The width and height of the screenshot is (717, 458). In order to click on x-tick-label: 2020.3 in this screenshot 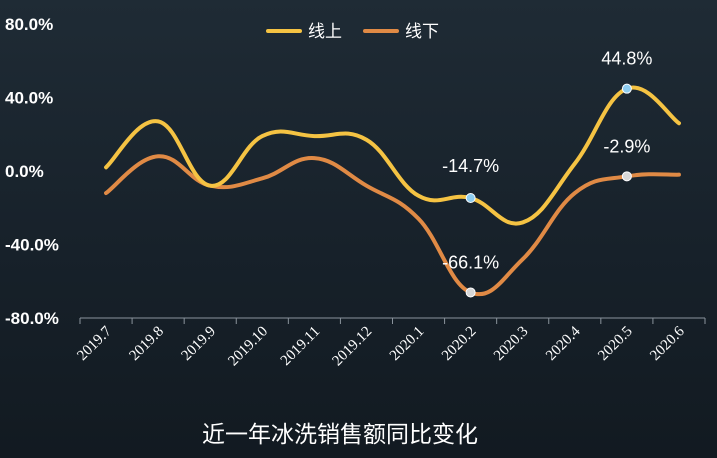, I will do `click(511, 344)`.